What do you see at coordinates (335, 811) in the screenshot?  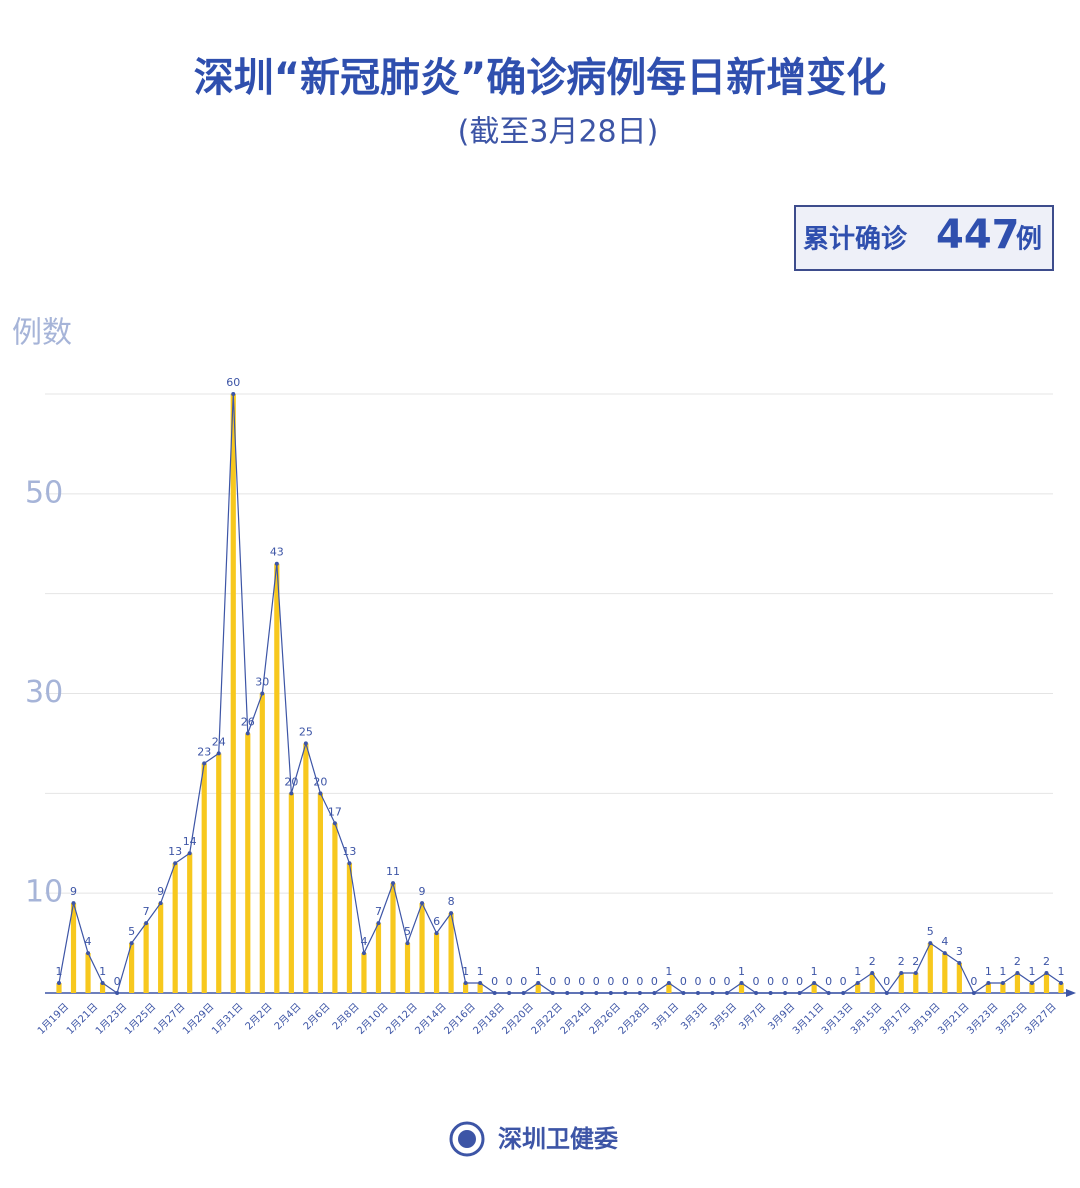 I see `data-label: 17` at bounding box center [335, 811].